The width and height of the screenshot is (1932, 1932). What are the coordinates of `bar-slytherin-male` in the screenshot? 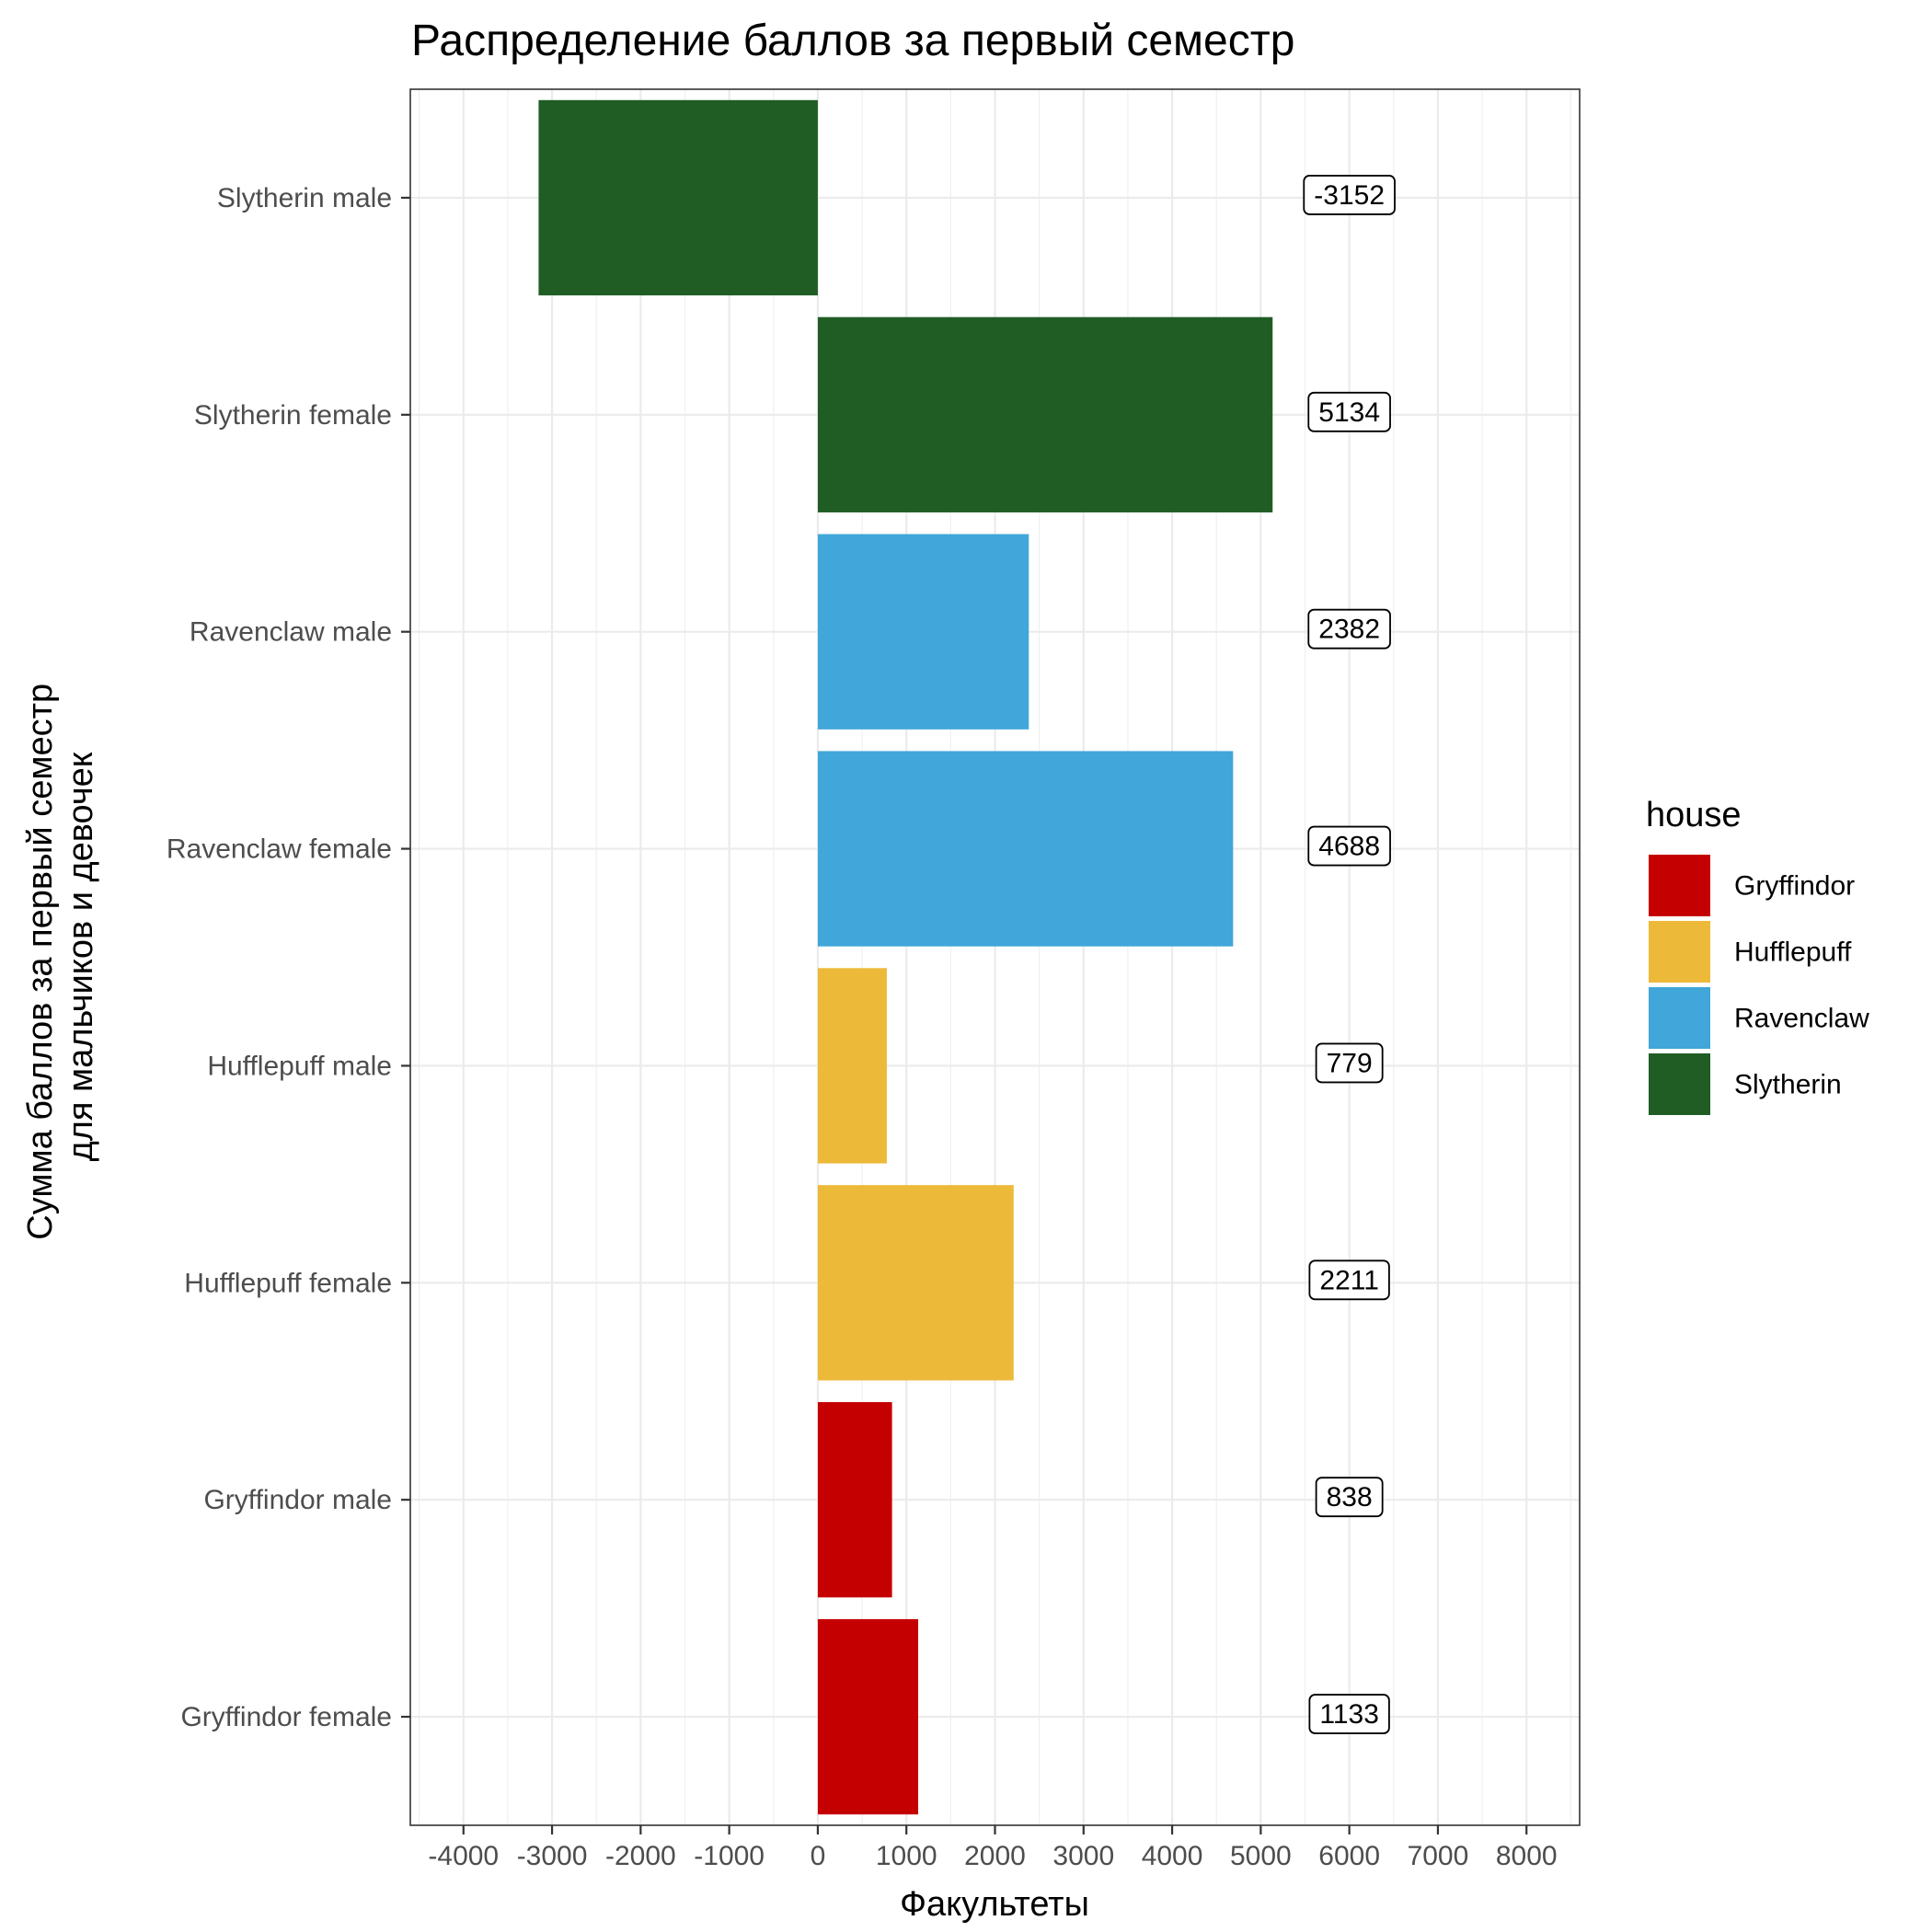 It's located at (678, 197).